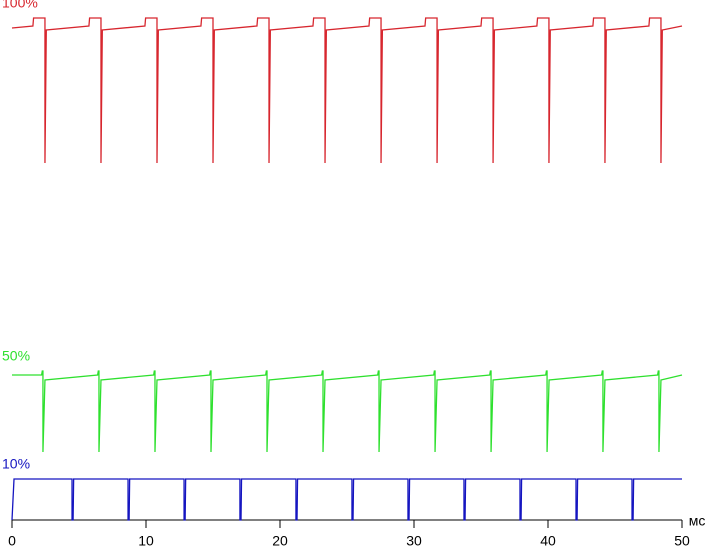 This screenshot has width=710, height=549. Describe the element at coordinates (280, 541) in the screenshot. I see `x-tick-label: 20` at that location.